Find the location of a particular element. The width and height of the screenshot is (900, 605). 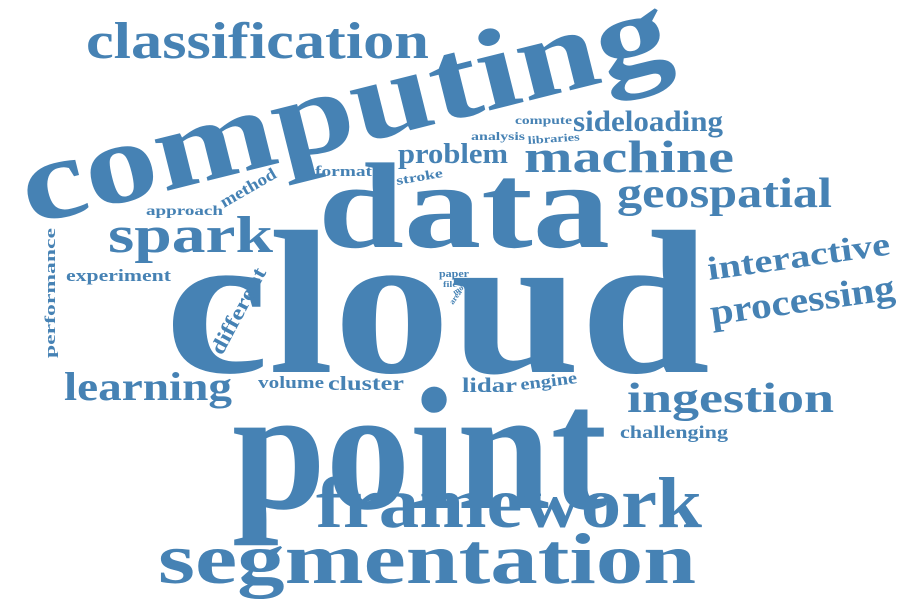

word-lidar: lidar is located at coordinates (489, 385).